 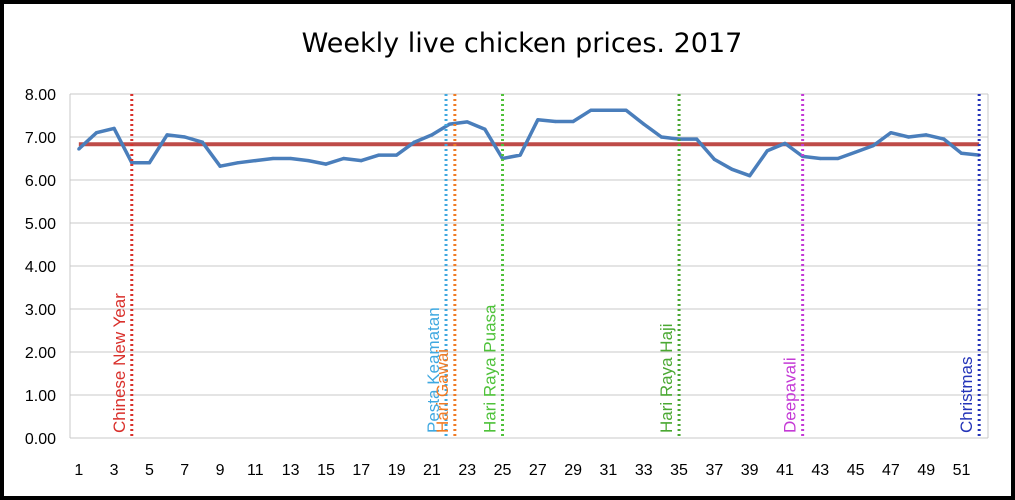 What do you see at coordinates (291, 470) in the screenshot?
I see `x-tick-label: 13` at bounding box center [291, 470].